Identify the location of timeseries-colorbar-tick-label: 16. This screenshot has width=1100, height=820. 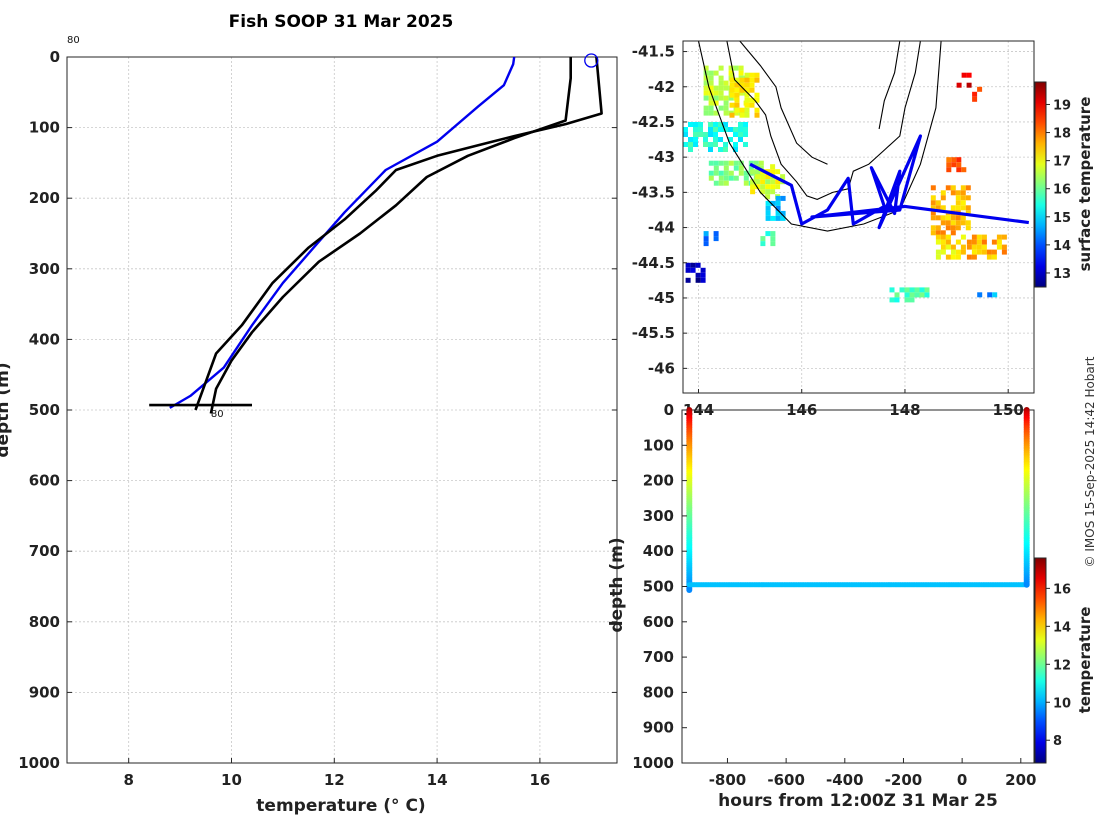
(1062, 589).